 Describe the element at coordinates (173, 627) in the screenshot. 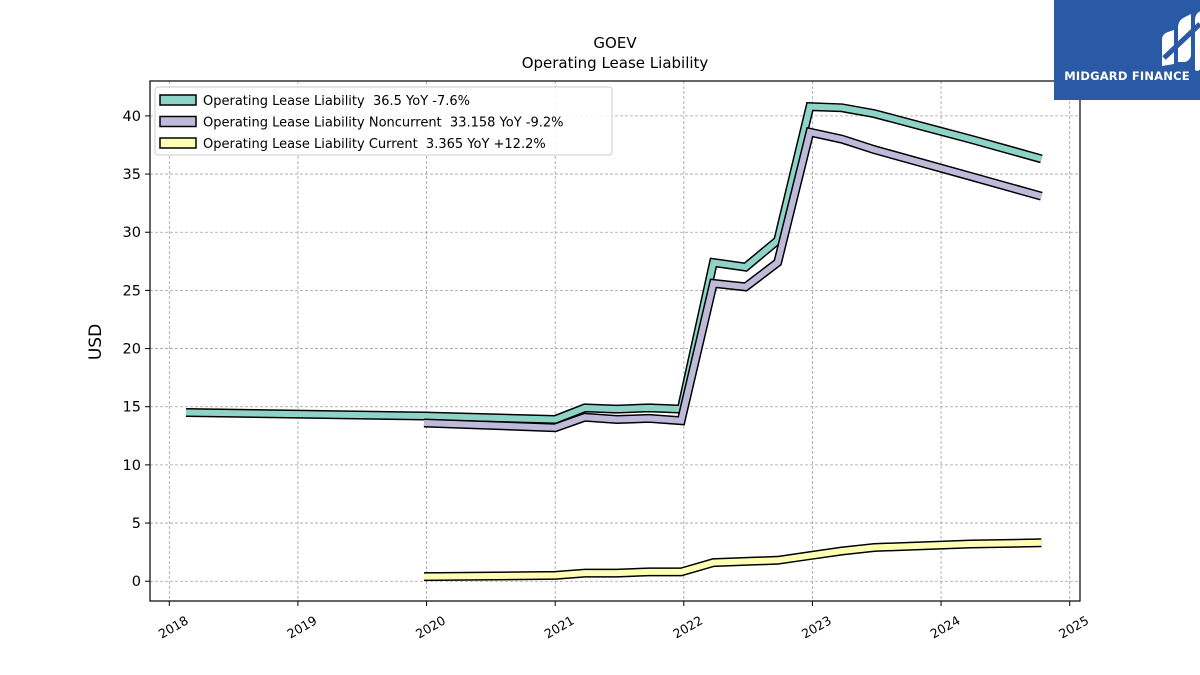

I see `x-tick-label: 2018` at that location.